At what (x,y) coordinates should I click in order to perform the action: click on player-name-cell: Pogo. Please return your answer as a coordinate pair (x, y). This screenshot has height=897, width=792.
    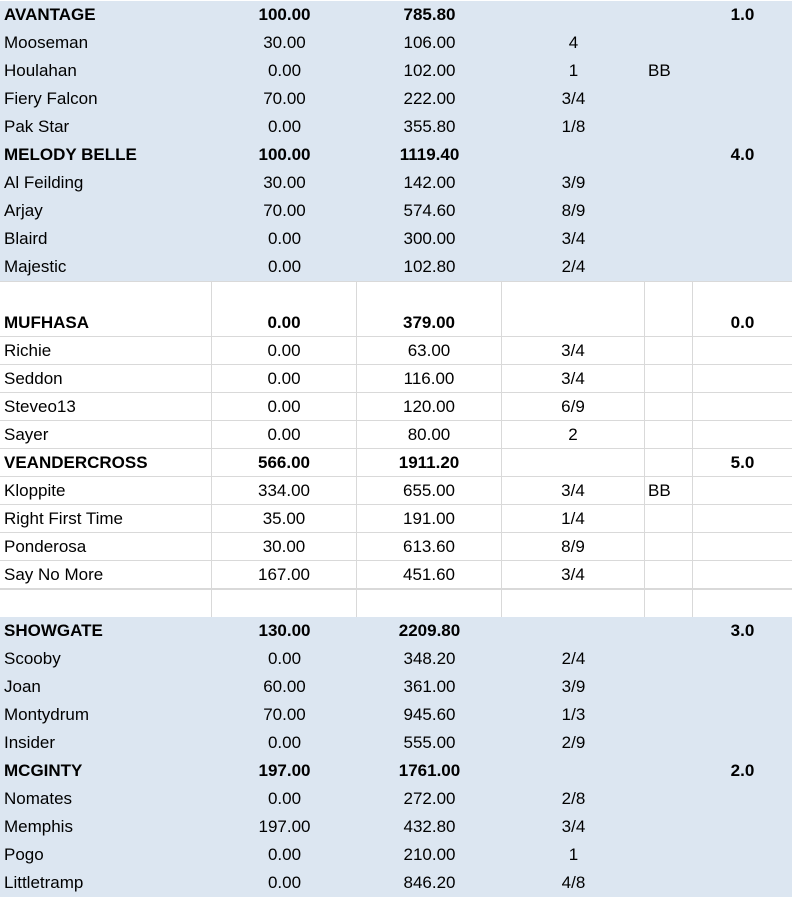
    Looking at the image, I should click on (24, 854).